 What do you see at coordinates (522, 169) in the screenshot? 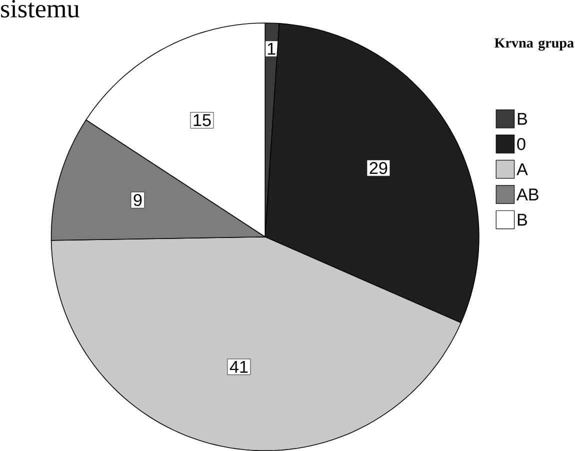
I see `legend-label: A` at bounding box center [522, 169].